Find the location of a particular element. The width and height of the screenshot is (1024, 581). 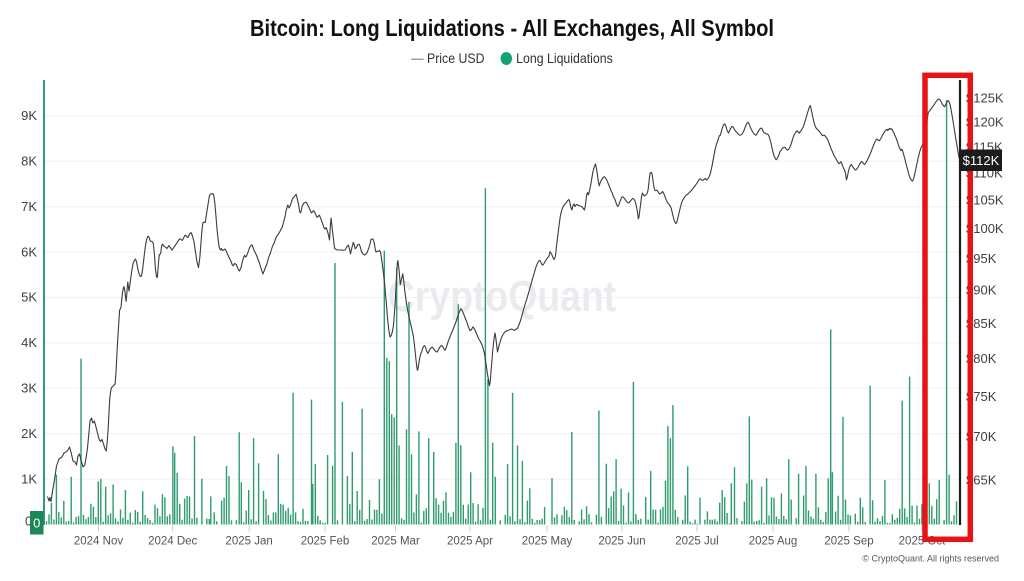

svg-text: $80K is located at coordinates (981, 358).